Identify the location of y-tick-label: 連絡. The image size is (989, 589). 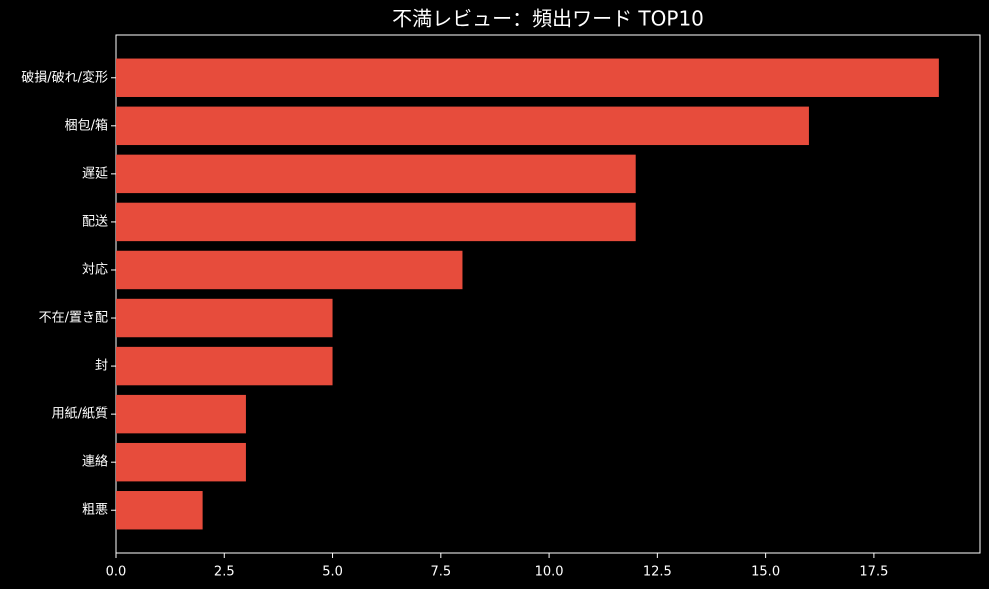
(95, 462).